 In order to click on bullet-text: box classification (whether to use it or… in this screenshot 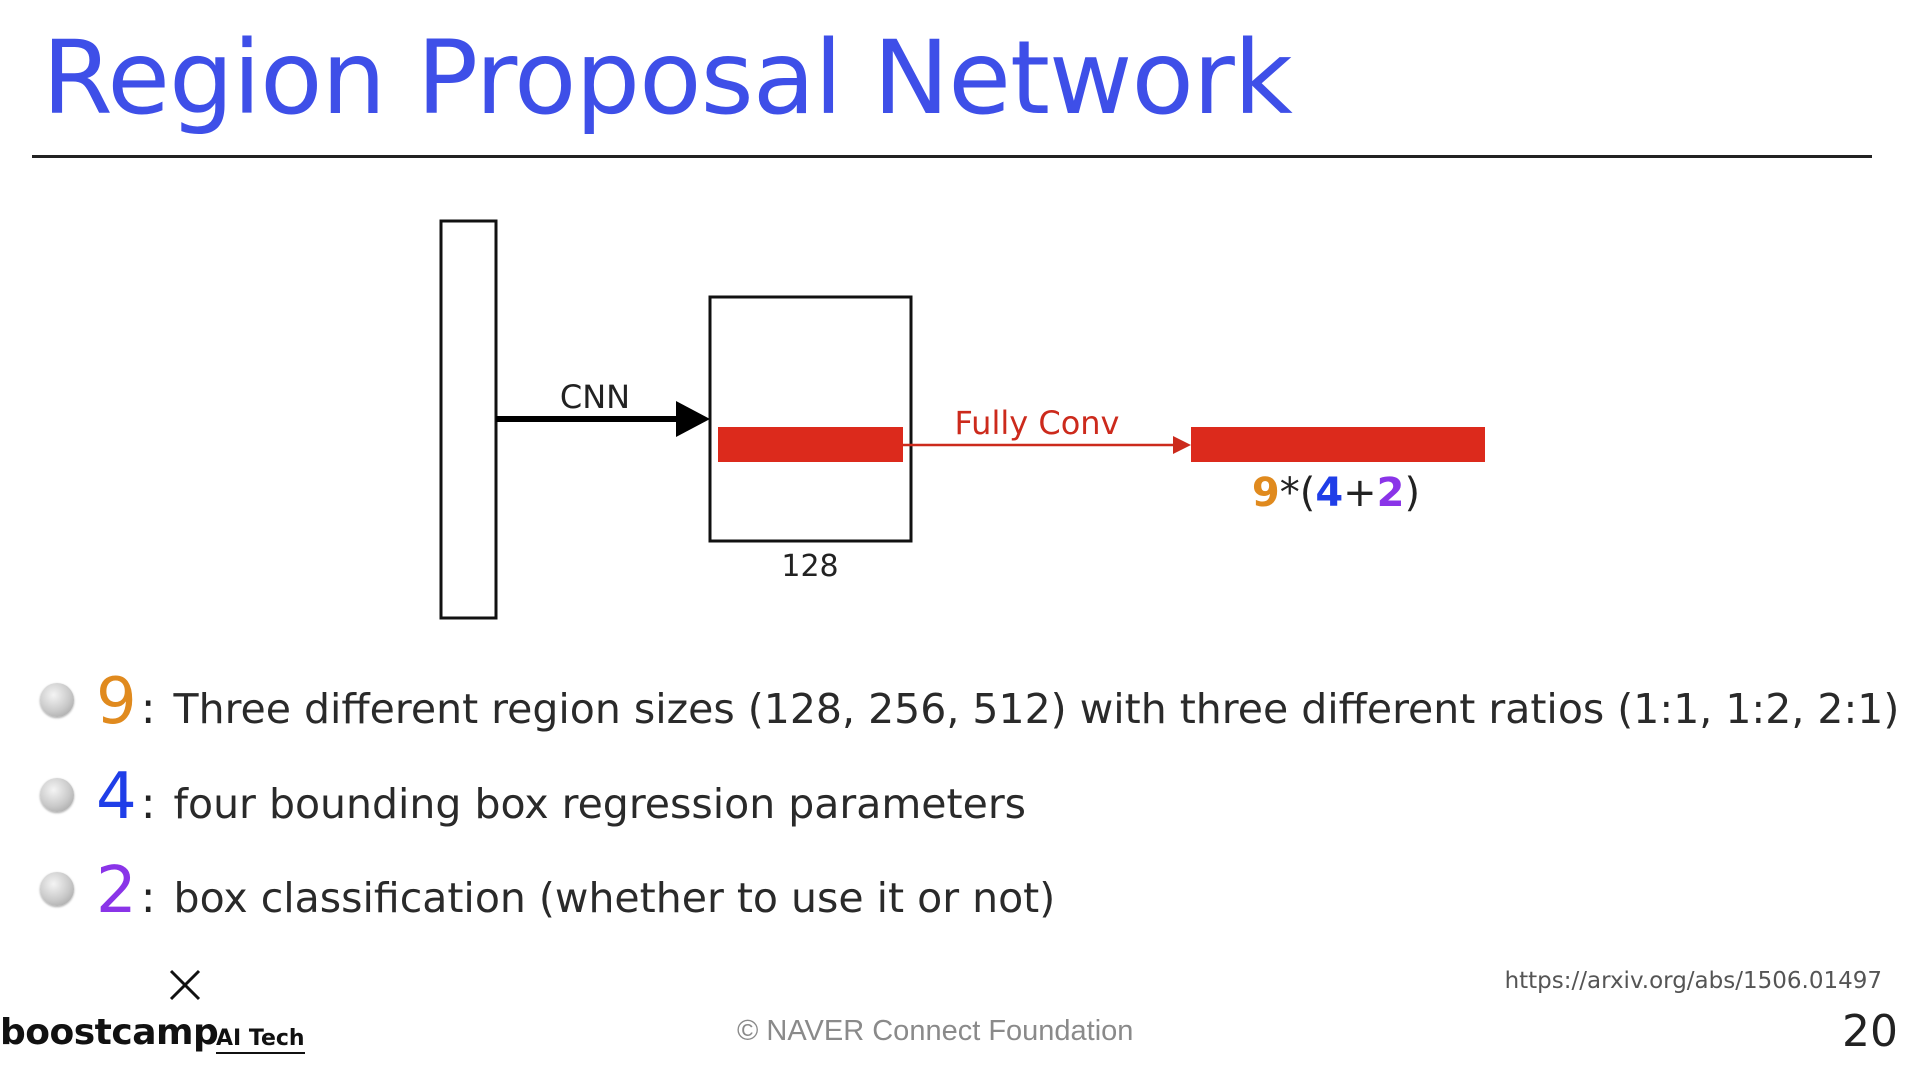, I will do `click(614, 898)`.